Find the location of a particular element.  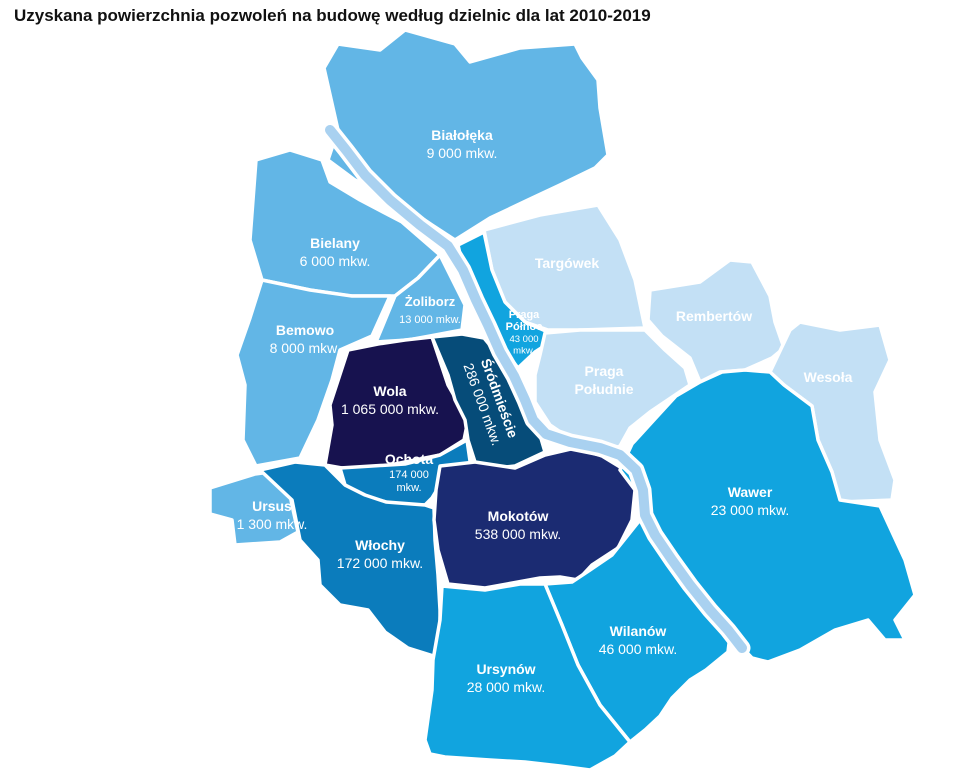

label-wesola: Wesoła is located at coordinates (828, 377).